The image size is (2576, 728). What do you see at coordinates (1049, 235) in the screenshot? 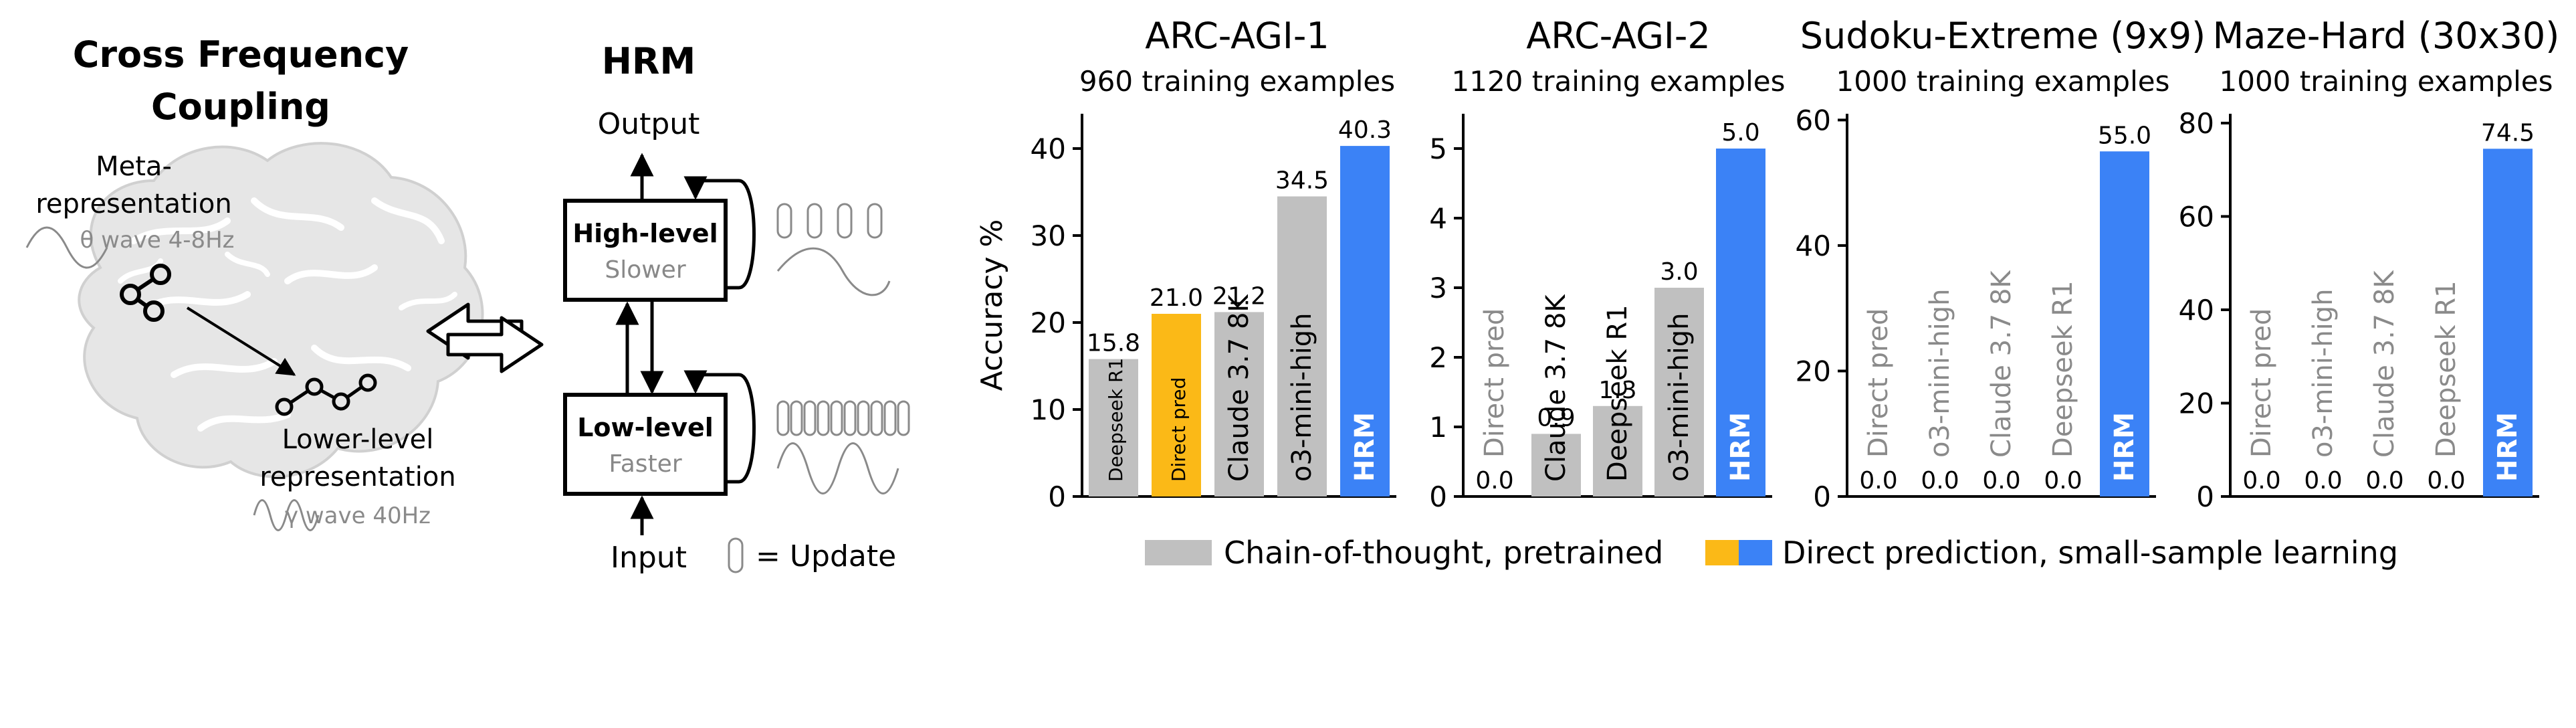
I see `y-tick-label: 30` at bounding box center [1049, 235].